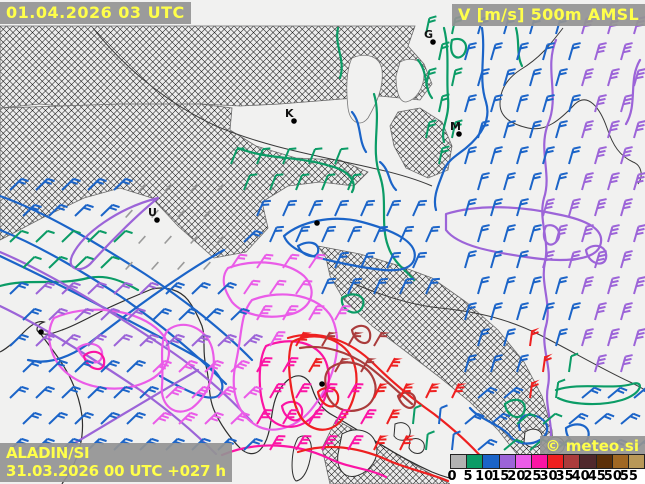 The height and width of the screenshot is (484, 645). What do you see at coordinates (468, 476) in the screenshot?
I see `legend-value: 5` at bounding box center [468, 476].